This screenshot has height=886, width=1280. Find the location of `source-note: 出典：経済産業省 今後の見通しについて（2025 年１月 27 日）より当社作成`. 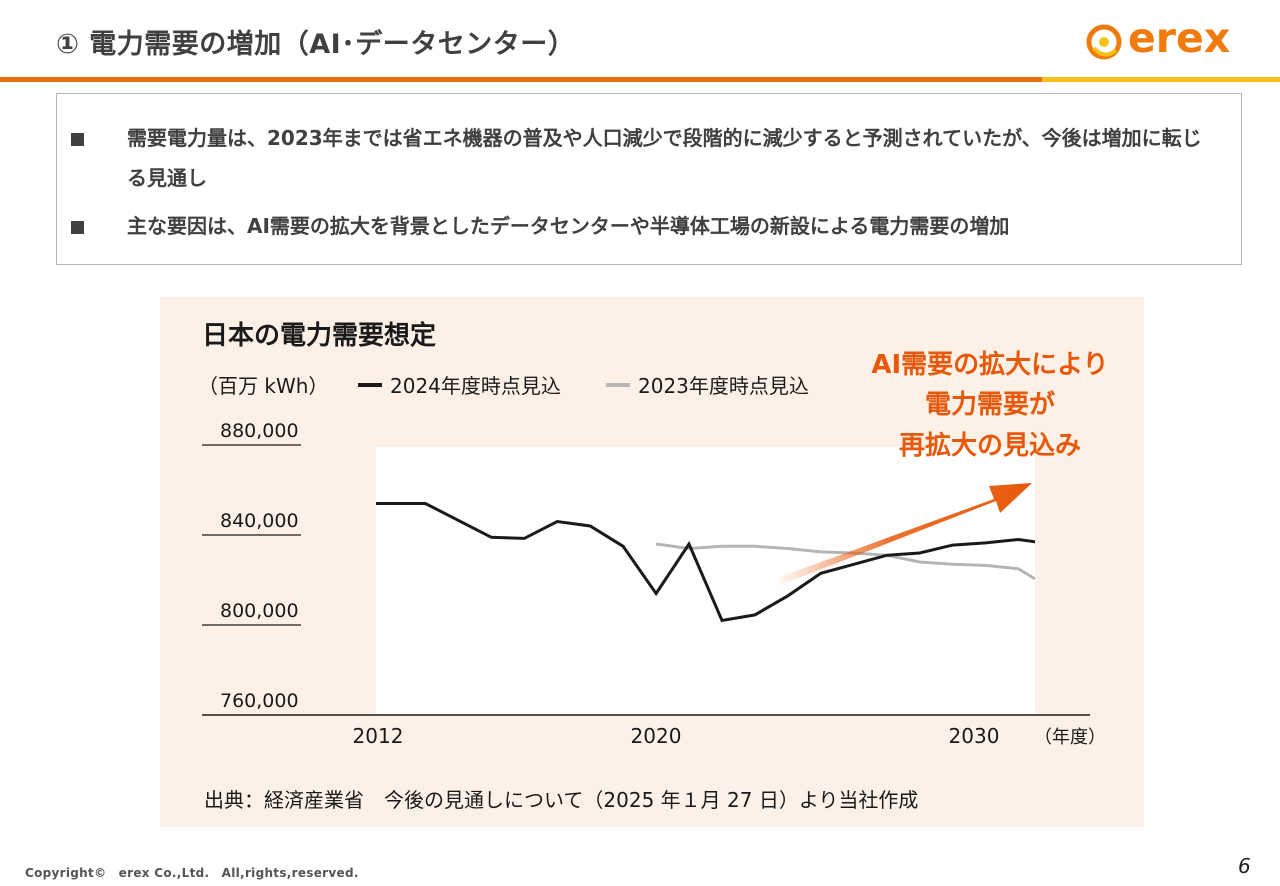

source-note: 出典：経済産業省 今後の見通しについて（2025 年１月 27 日）より当社作成 is located at coordinates (561, 800).